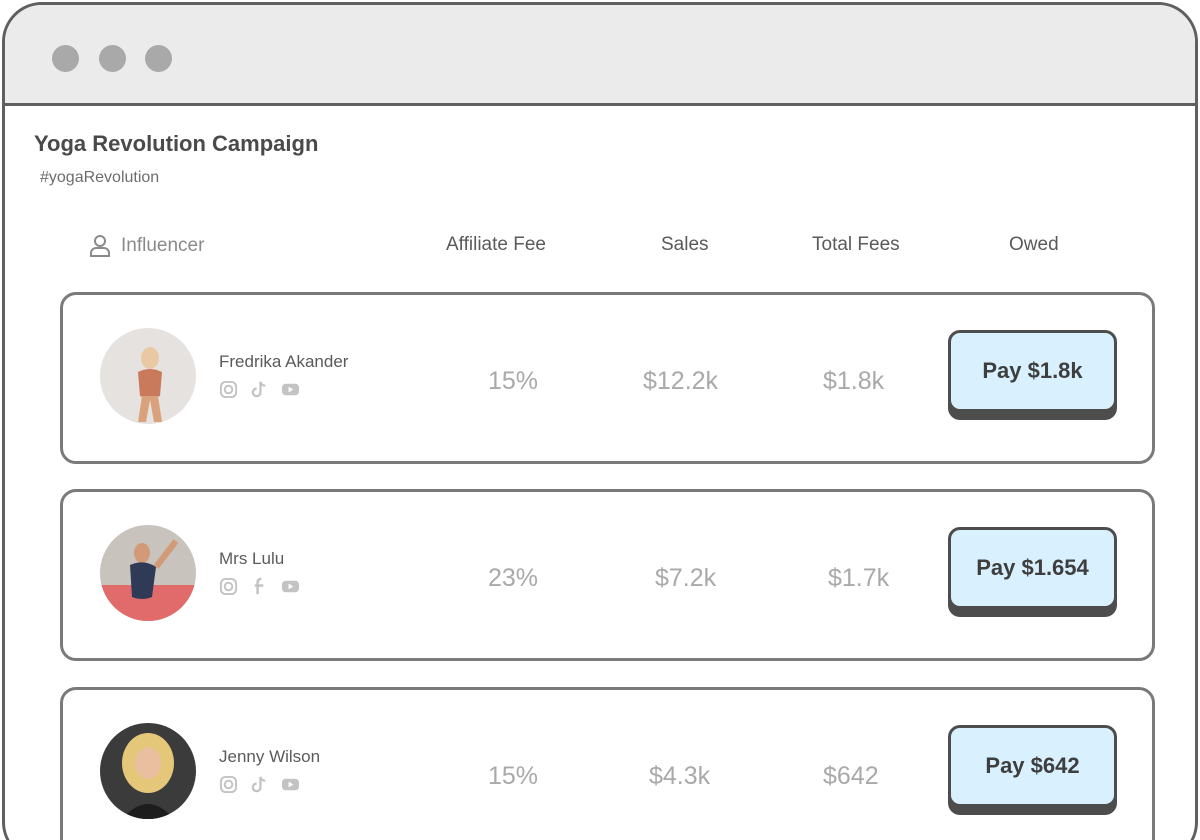 The height and width of the screenshot is (840, 1200). I want to click on window-maximize-dot, so click(158, 58).